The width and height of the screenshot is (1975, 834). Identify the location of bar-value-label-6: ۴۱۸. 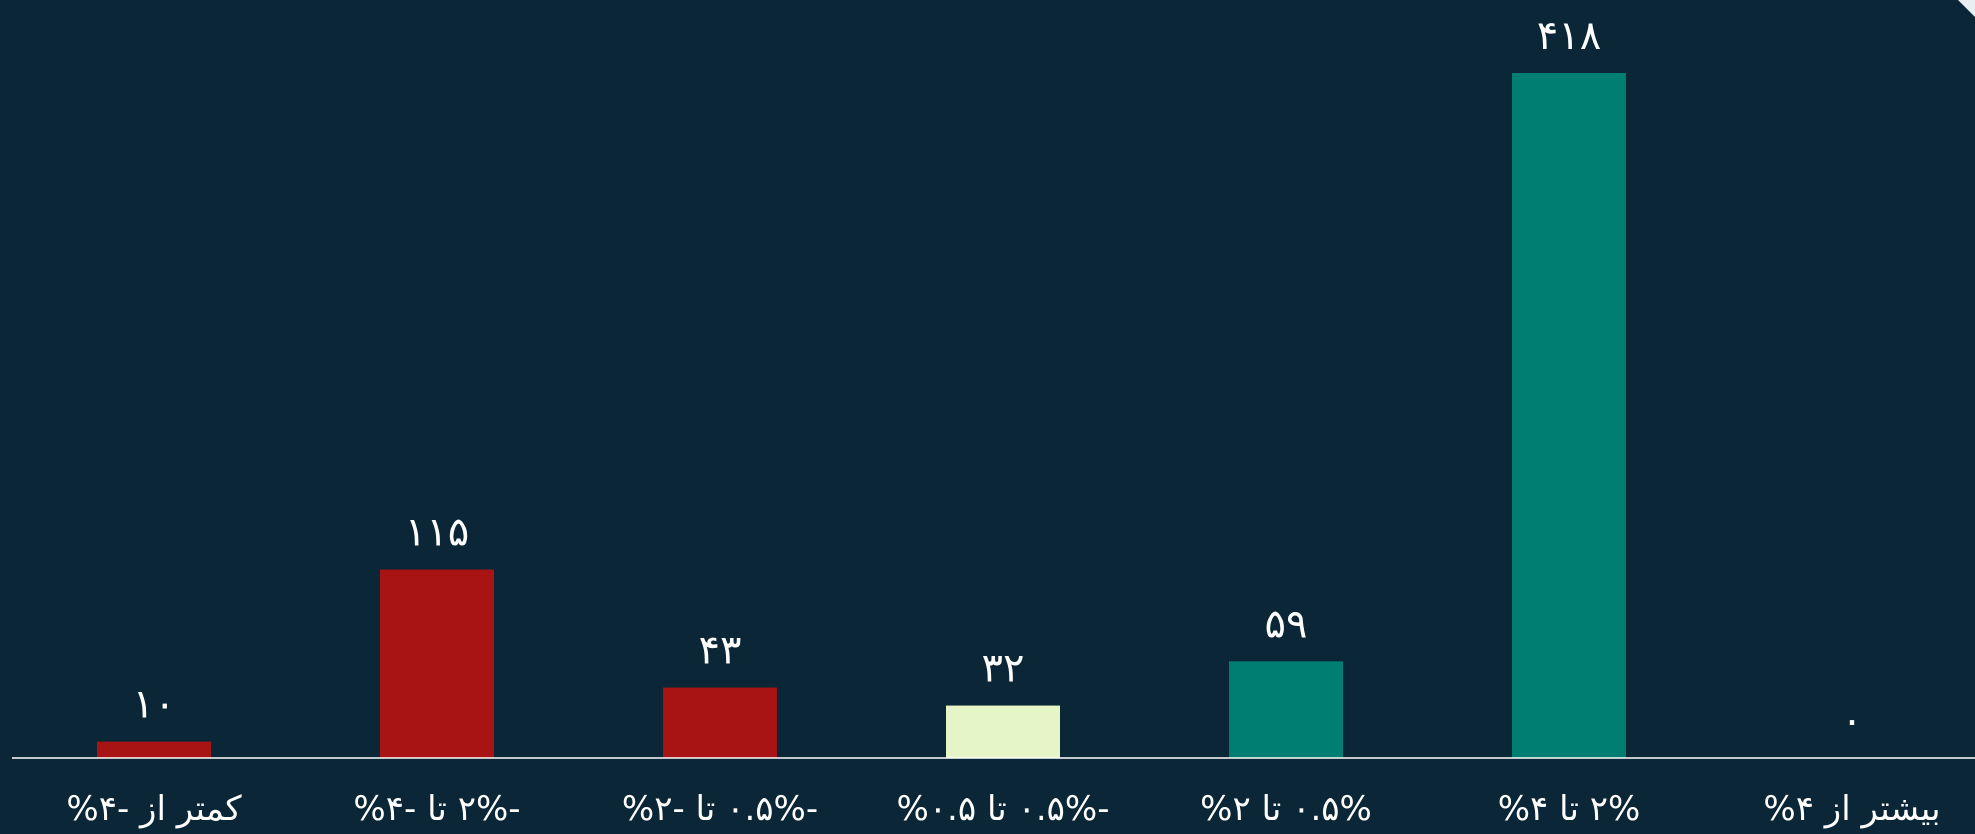
(1569, 36).